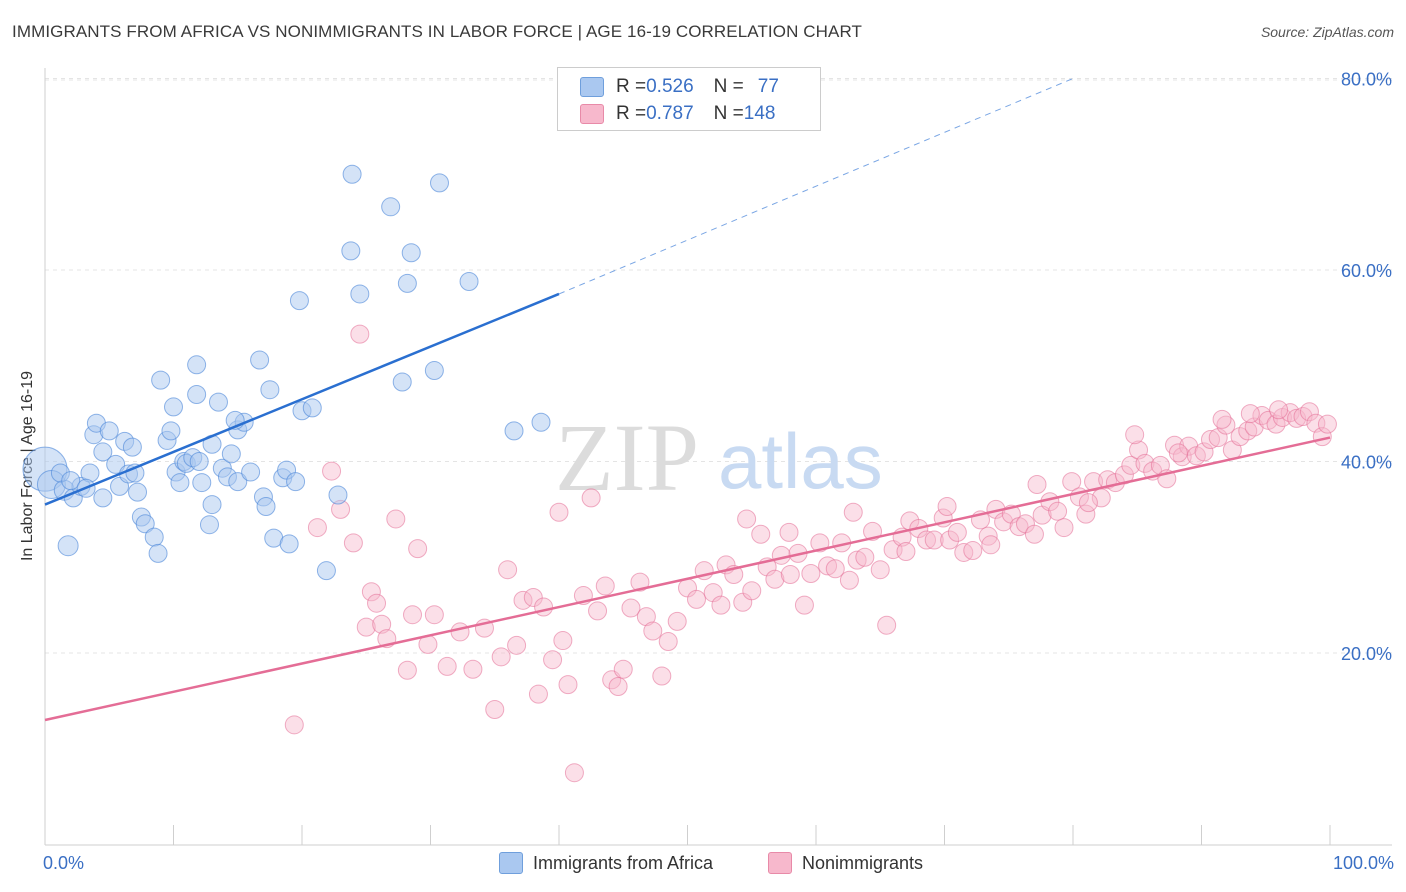  I want to click on legend-item-nonimmigrants: Nonimmigrants, so click(845, 863).